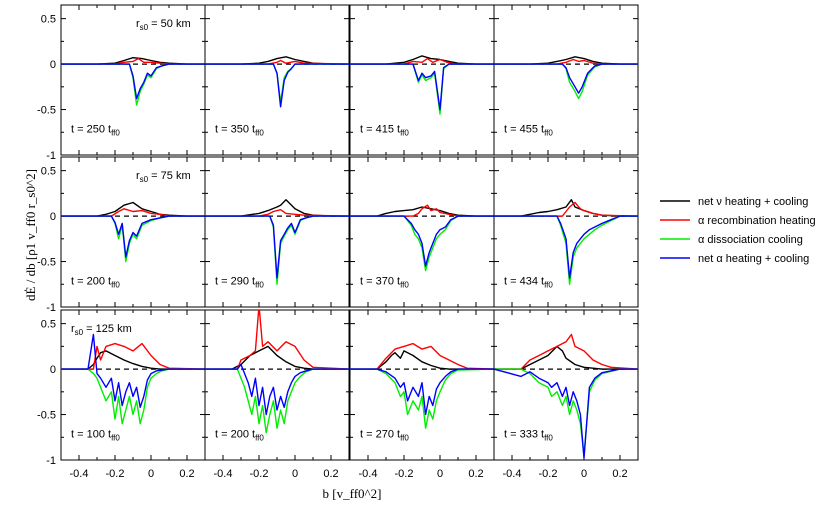 This screenshot has width=830, height=510. I want to click on time-label-text: t = 415 t, so click(380, 129).